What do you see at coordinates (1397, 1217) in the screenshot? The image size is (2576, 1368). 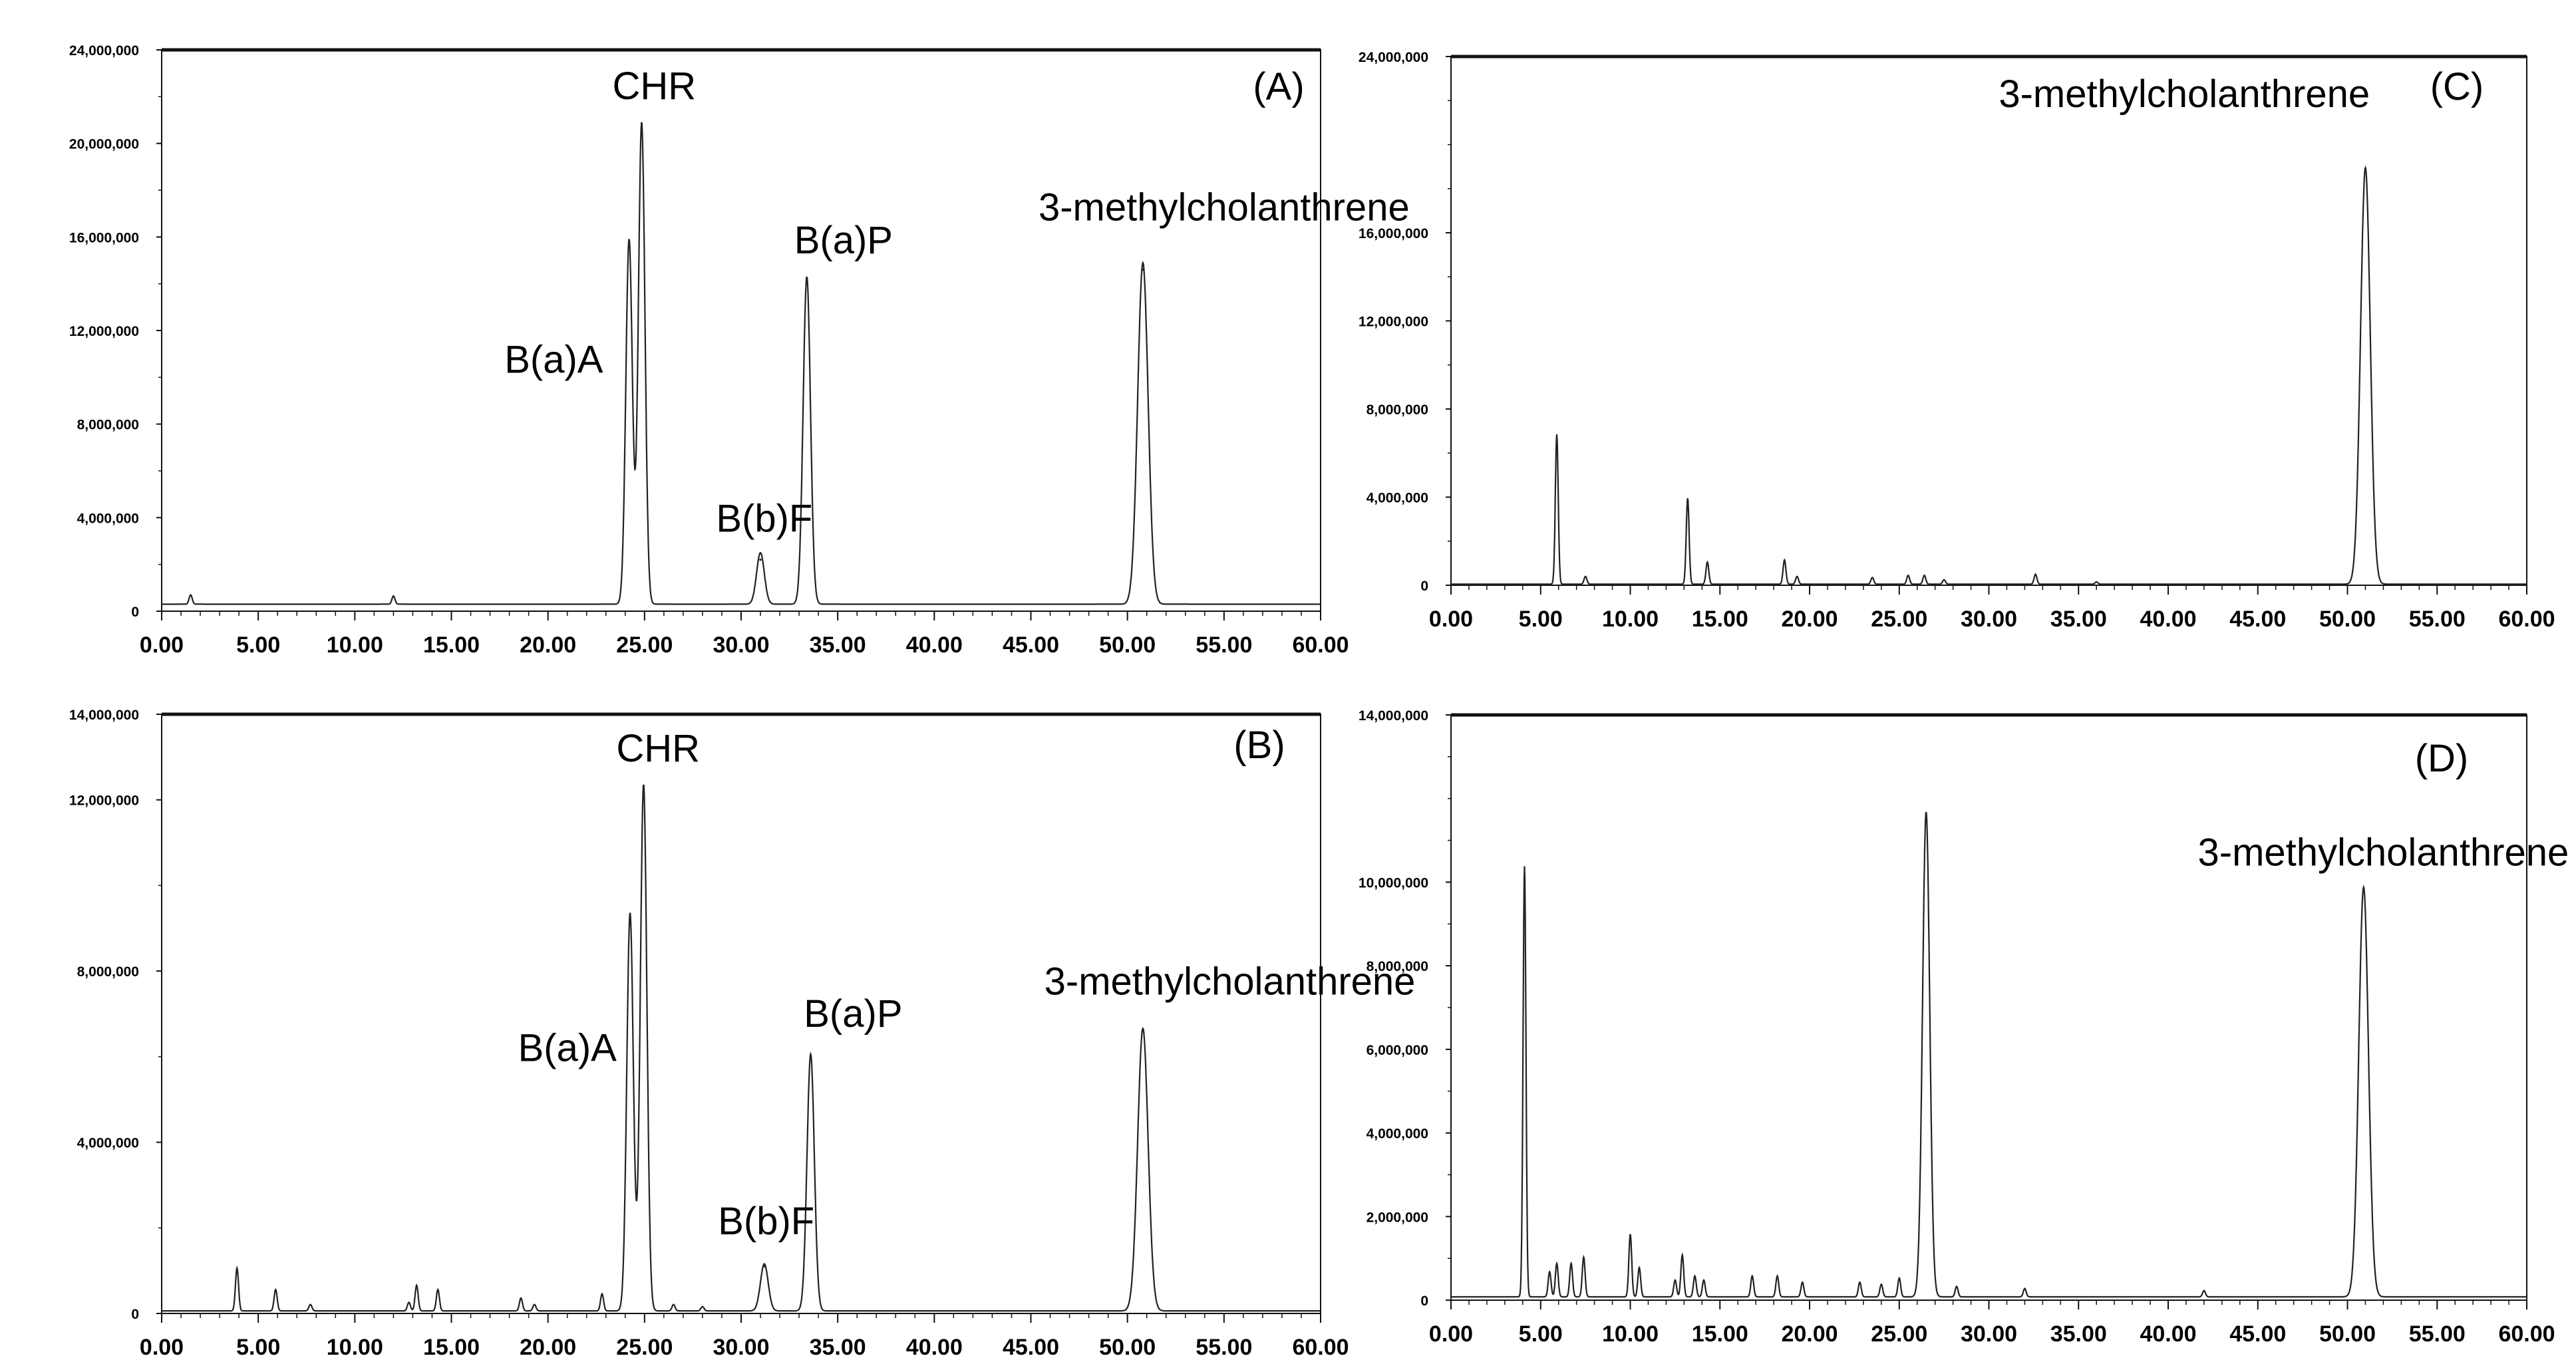 I see `y-tick-label: 2,000,000` at bounding box center [1397, 1217].